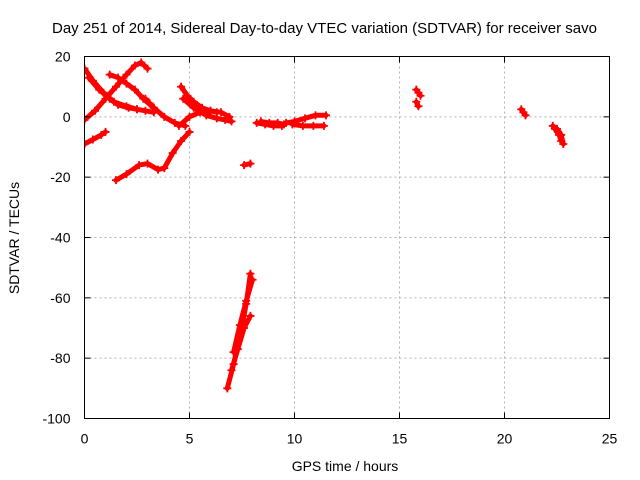 The width and height of the screenshot is (640, 480). I want to click on x-tick-label: 15, so click(400, 439).